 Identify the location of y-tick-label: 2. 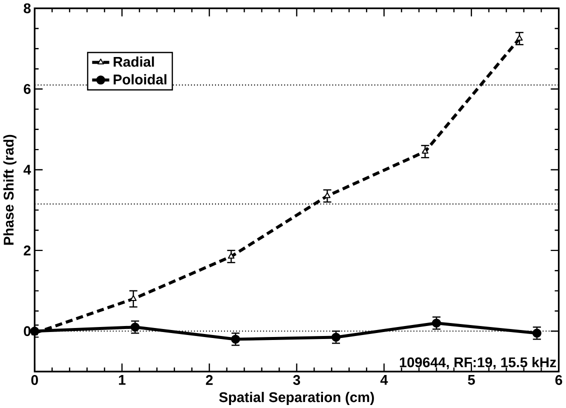
(27, 250).